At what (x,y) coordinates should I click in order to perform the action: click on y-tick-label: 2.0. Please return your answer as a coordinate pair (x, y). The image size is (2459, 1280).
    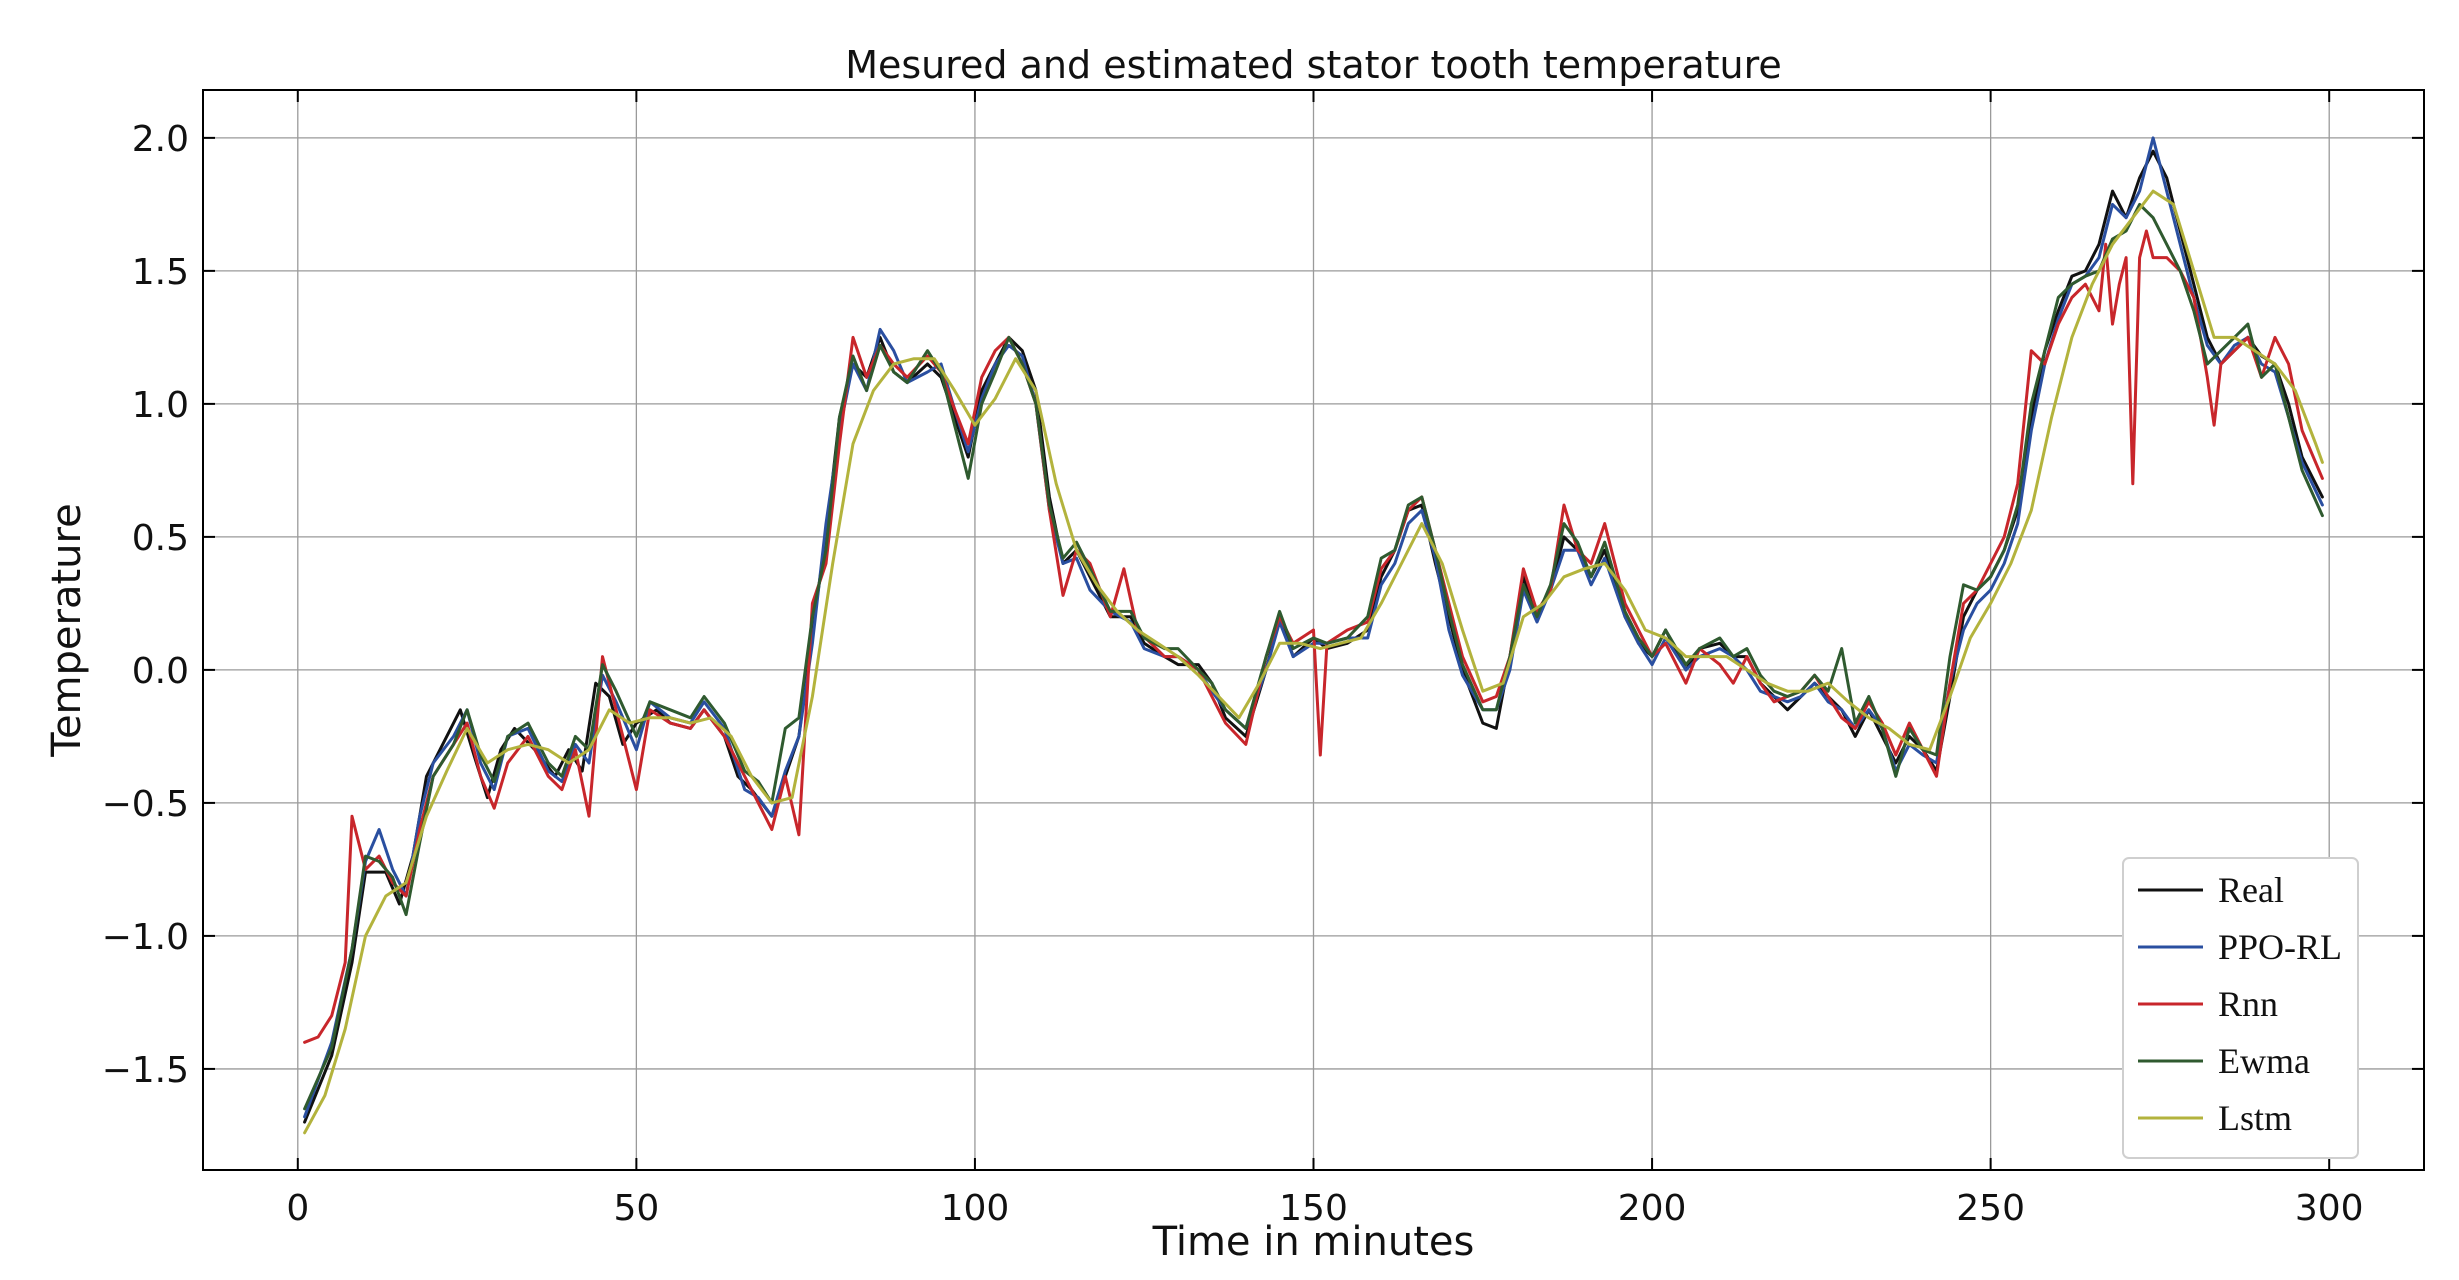
    Looking at the image, I should click on (160, 139).